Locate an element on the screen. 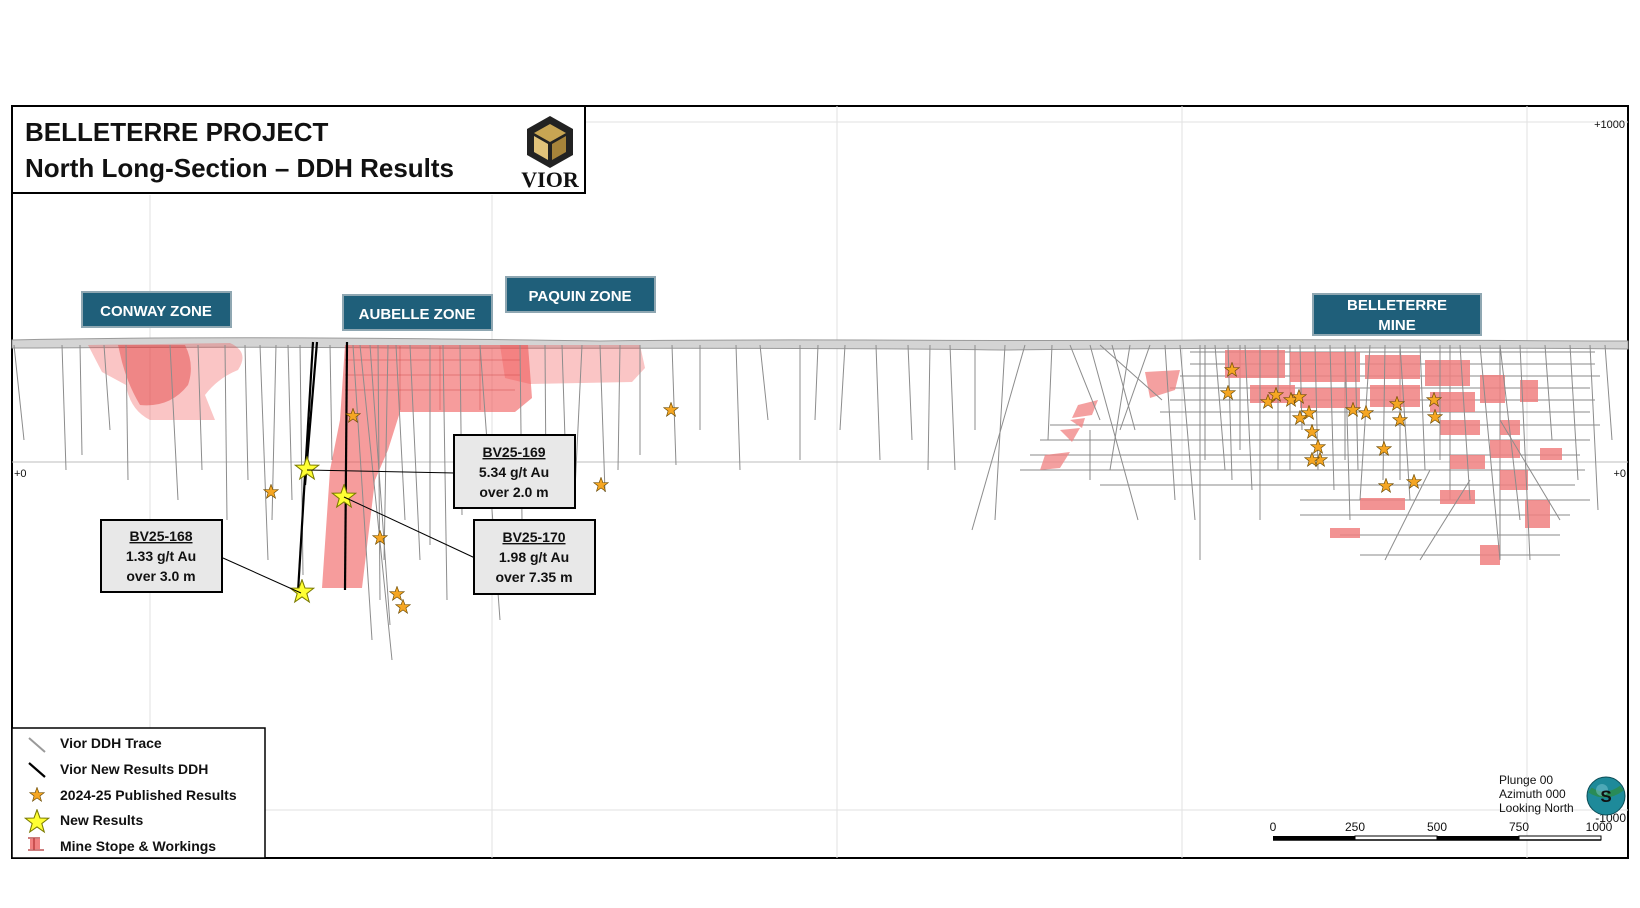 The height and width of the screenshot is (908, 1640). svg-text: 5.34 g/t Au is located at coordinates (514, 472).